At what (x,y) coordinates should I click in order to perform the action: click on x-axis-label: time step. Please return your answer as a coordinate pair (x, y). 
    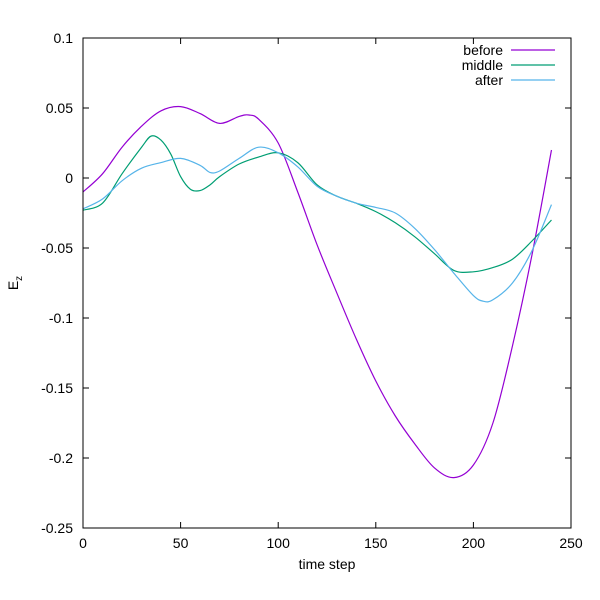
    Looking at the image, I should click on (327, 564).